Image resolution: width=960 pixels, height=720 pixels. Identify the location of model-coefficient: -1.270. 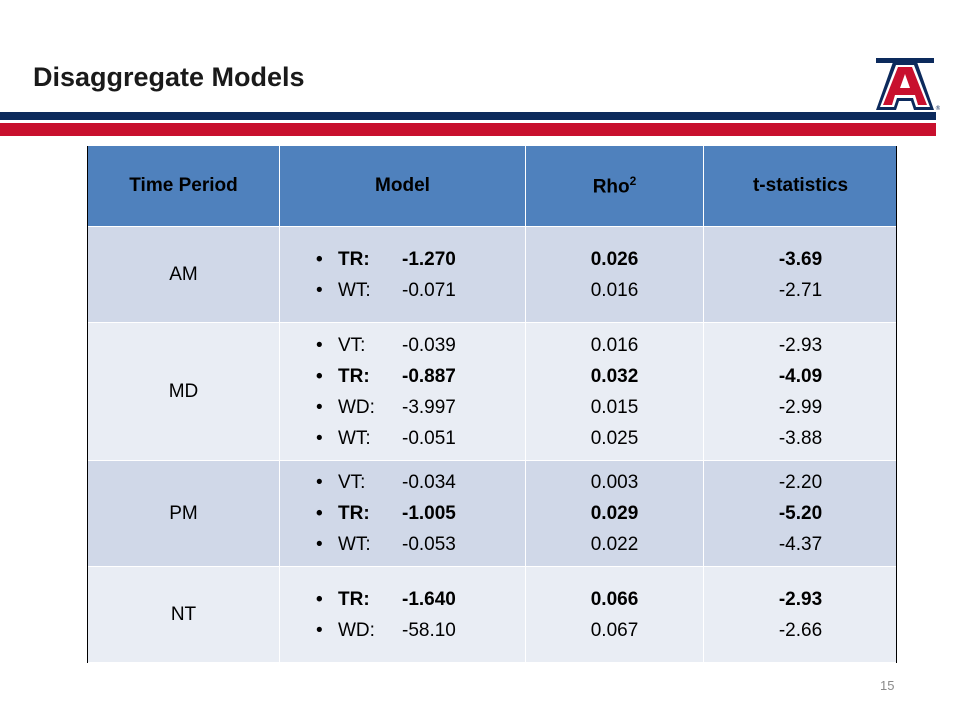
(429, 259).